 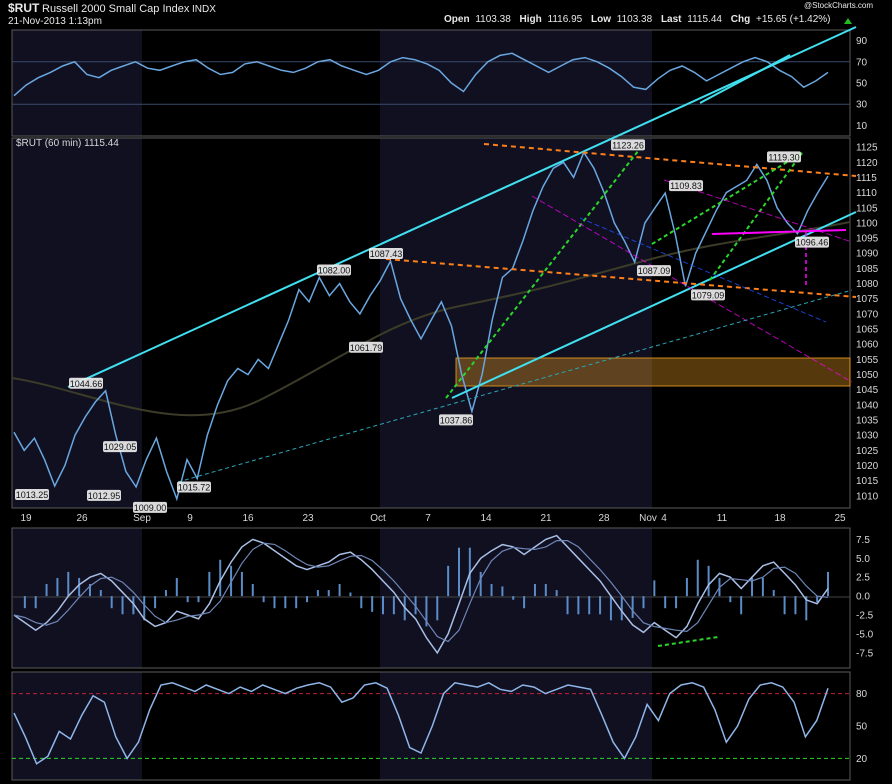 I want to click on date-tick-label: 26, so click(x=82, y=518).